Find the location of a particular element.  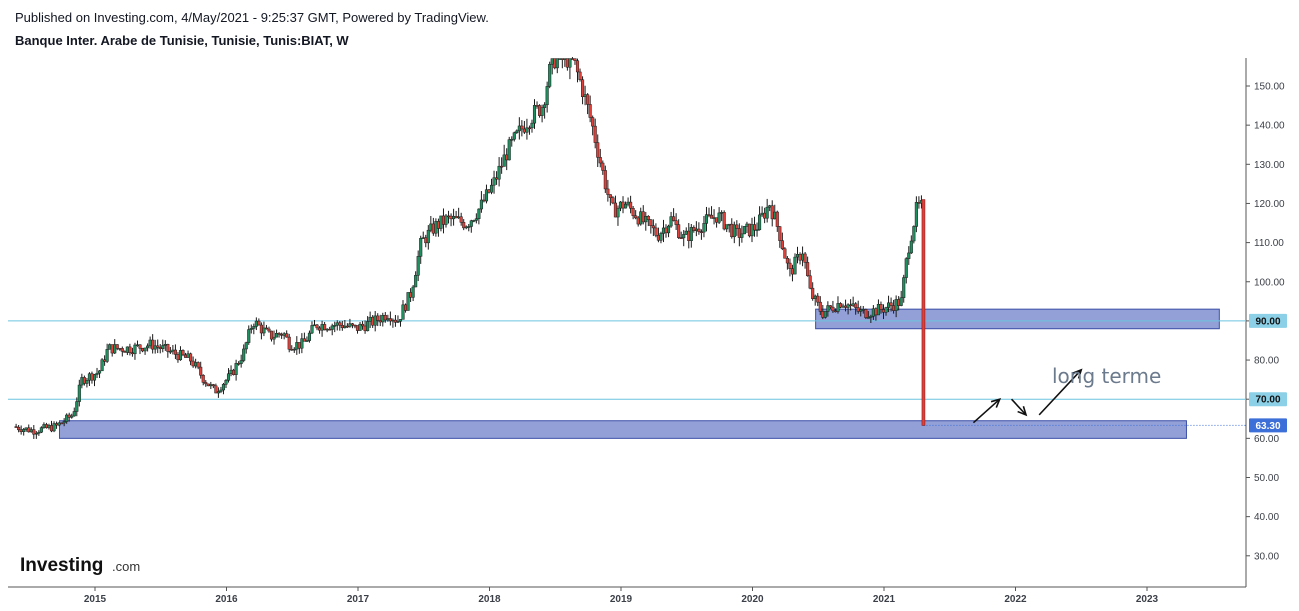

arrow-head is located at coordinates (1077, 373).